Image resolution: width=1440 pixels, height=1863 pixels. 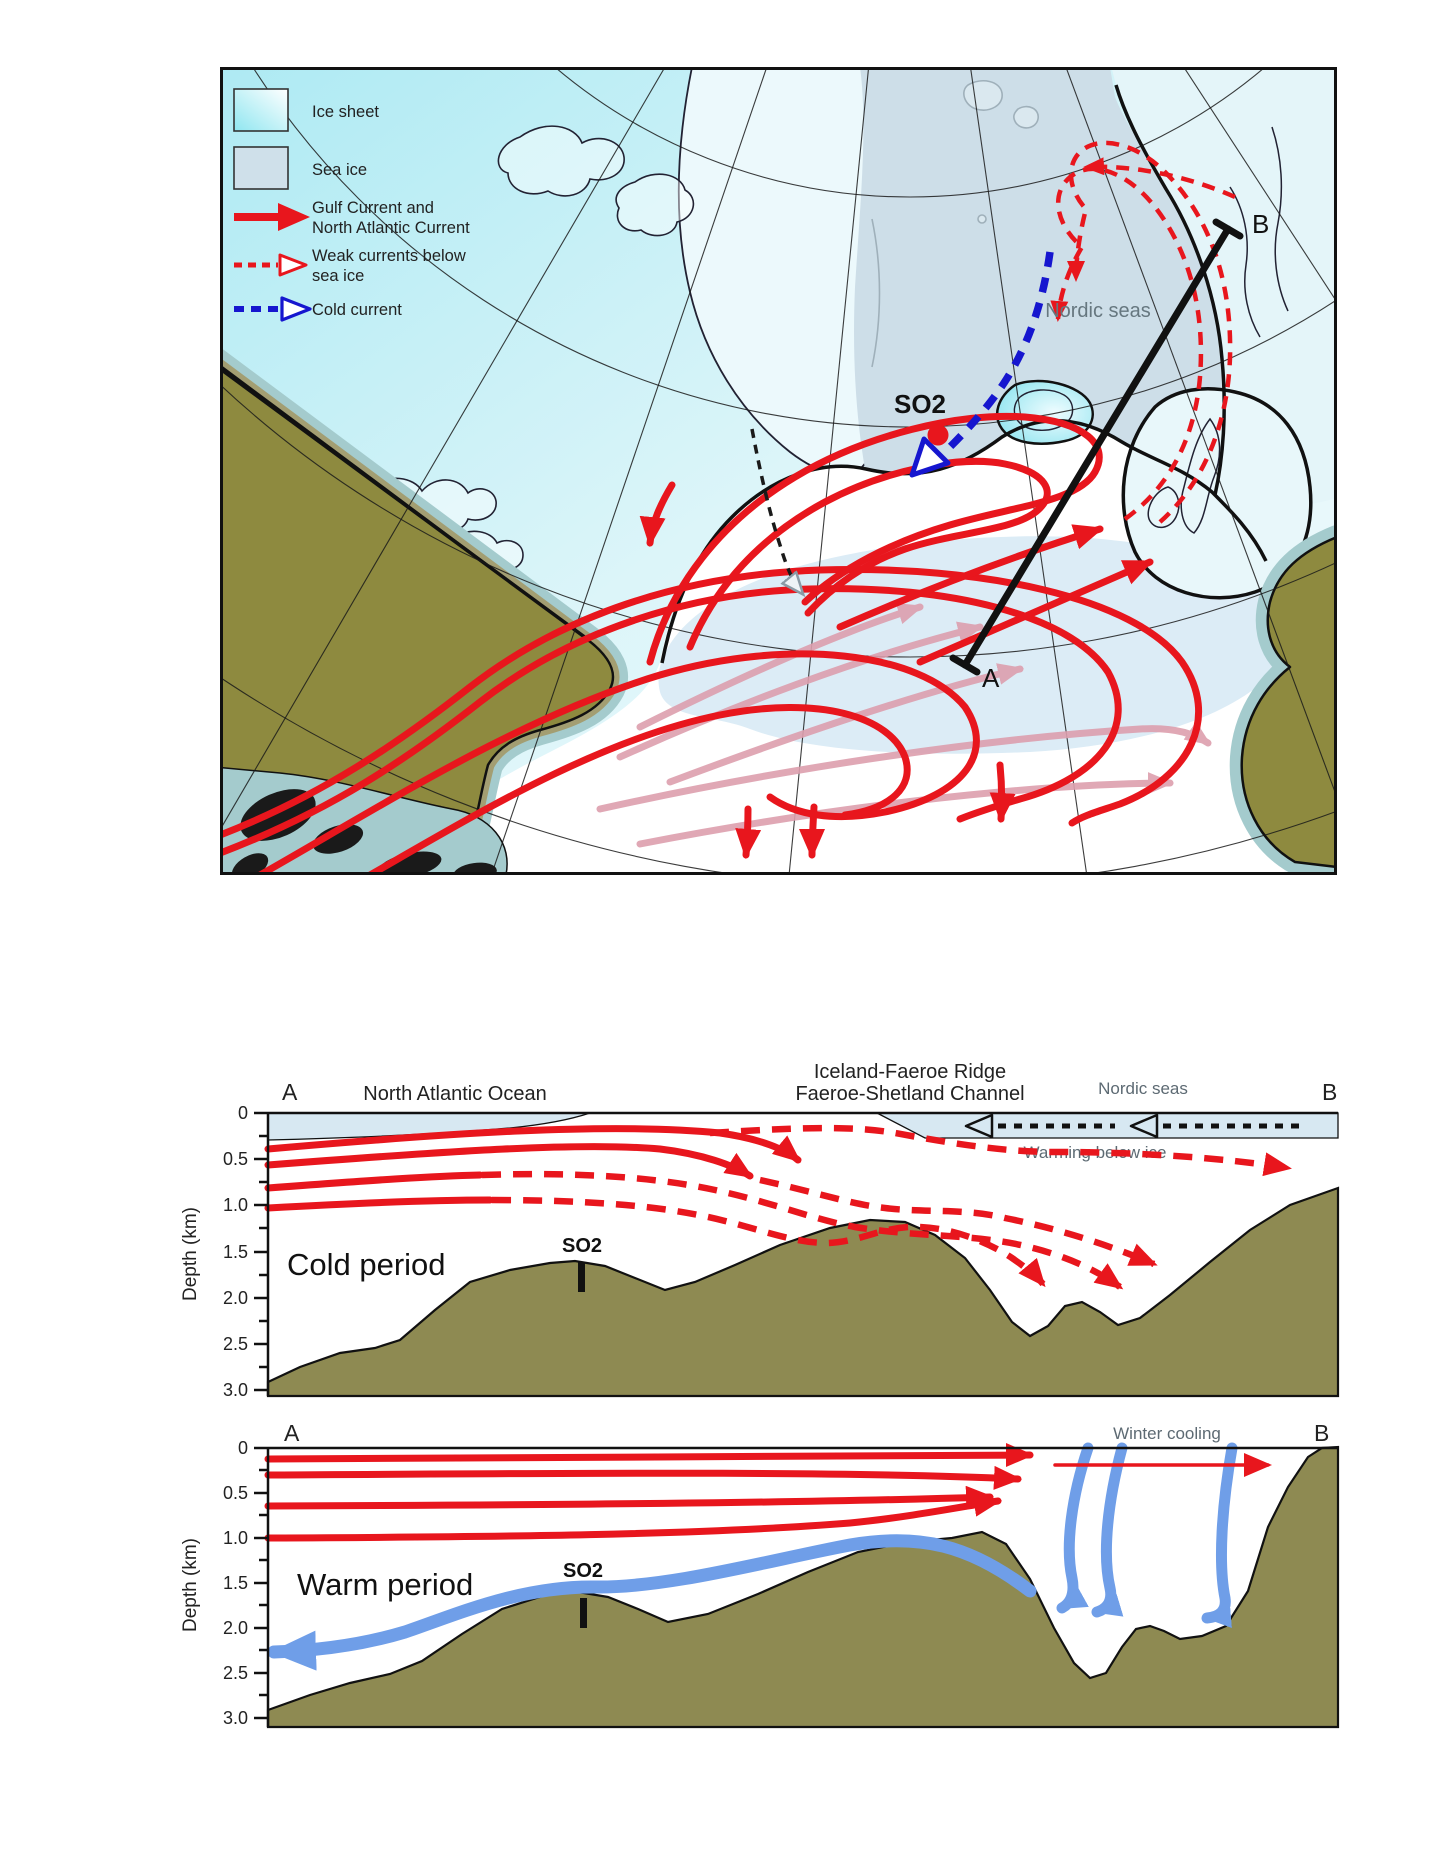 What do you see at coordinates (1329, 1092) in the screenshot?
I see `cold-b-label: B` at bounding box center [1329, 1092].